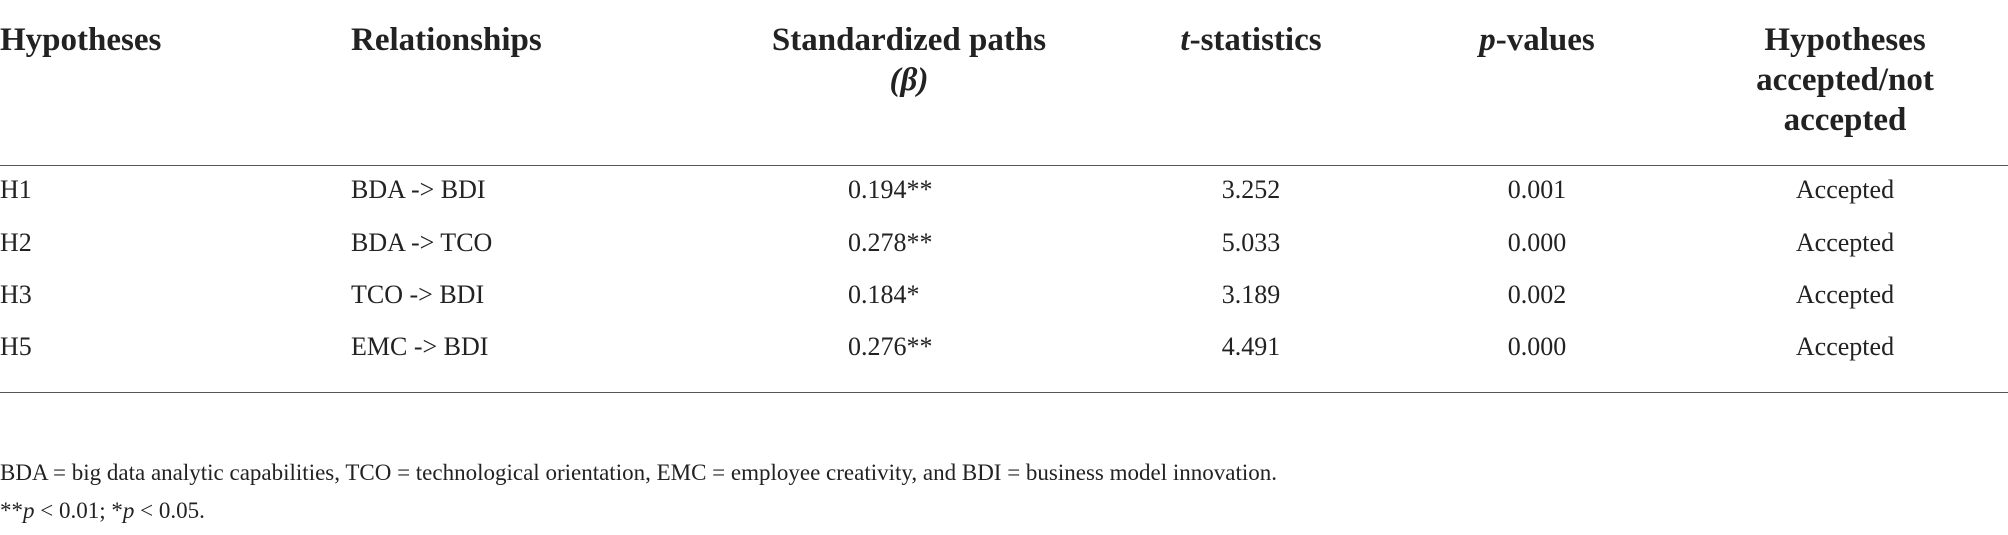 The height and width of the screenshot is (535, 2008). What do you see at coordinates (1255, 40) in the screenshot?
I see `text-run: -statistics` at bounding box center [1255, 40].